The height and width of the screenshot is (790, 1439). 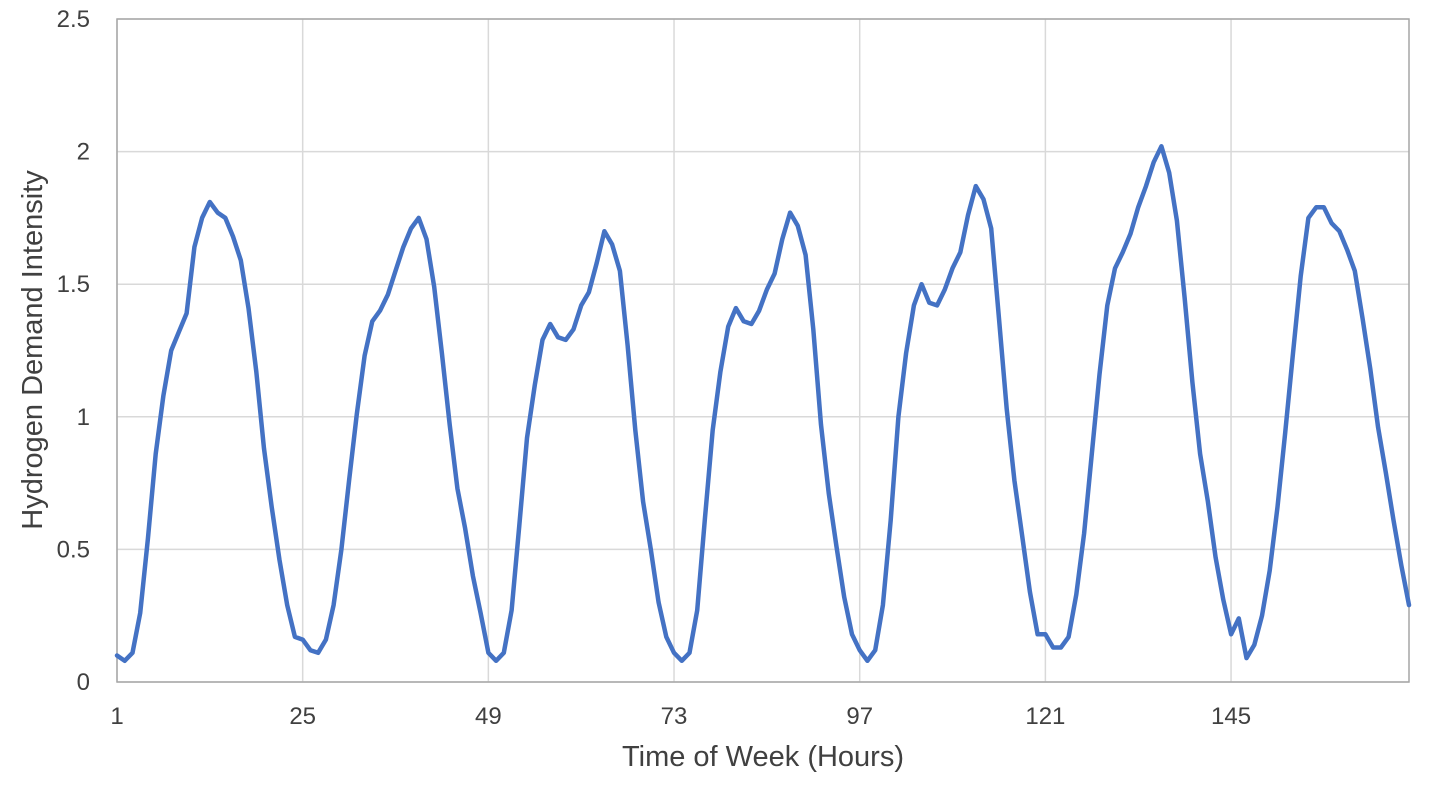 What do you see at coordinates (83, 682) in the screenshot?
I see `y-tick-label: 0` at bounding box center [83, 682].